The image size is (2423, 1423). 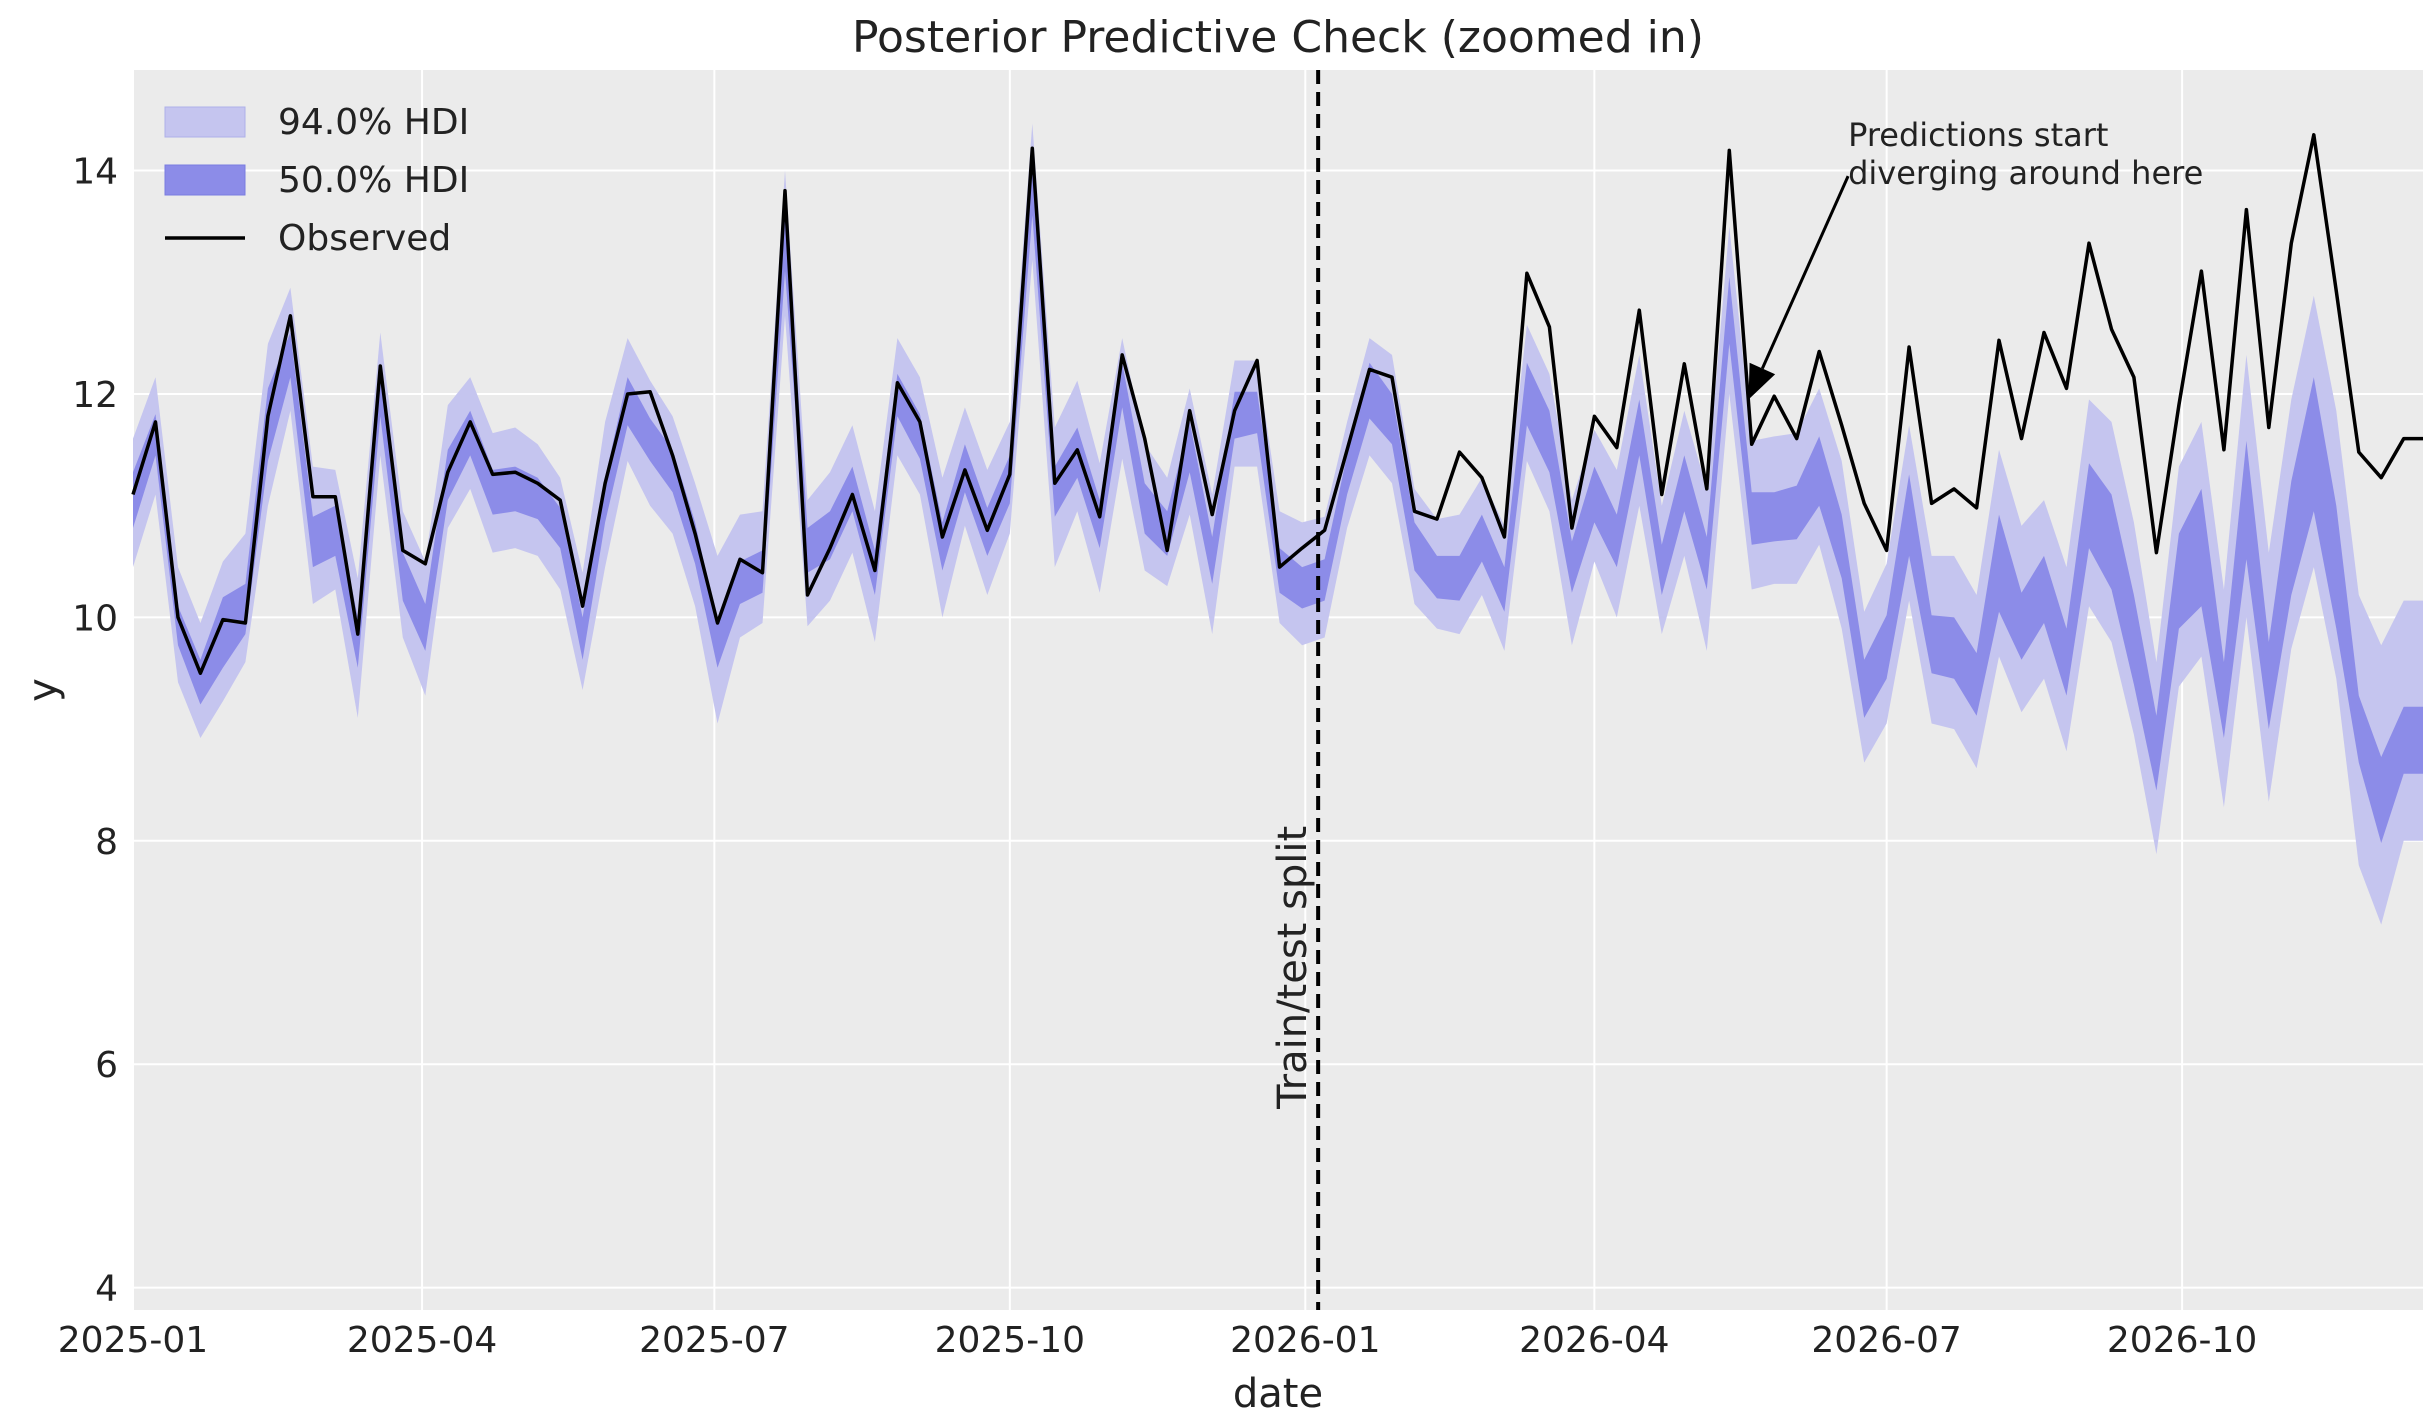 I want to click on chart-title: Posterior Predictive Check (zoomed in), so click(x=1278, y=37).